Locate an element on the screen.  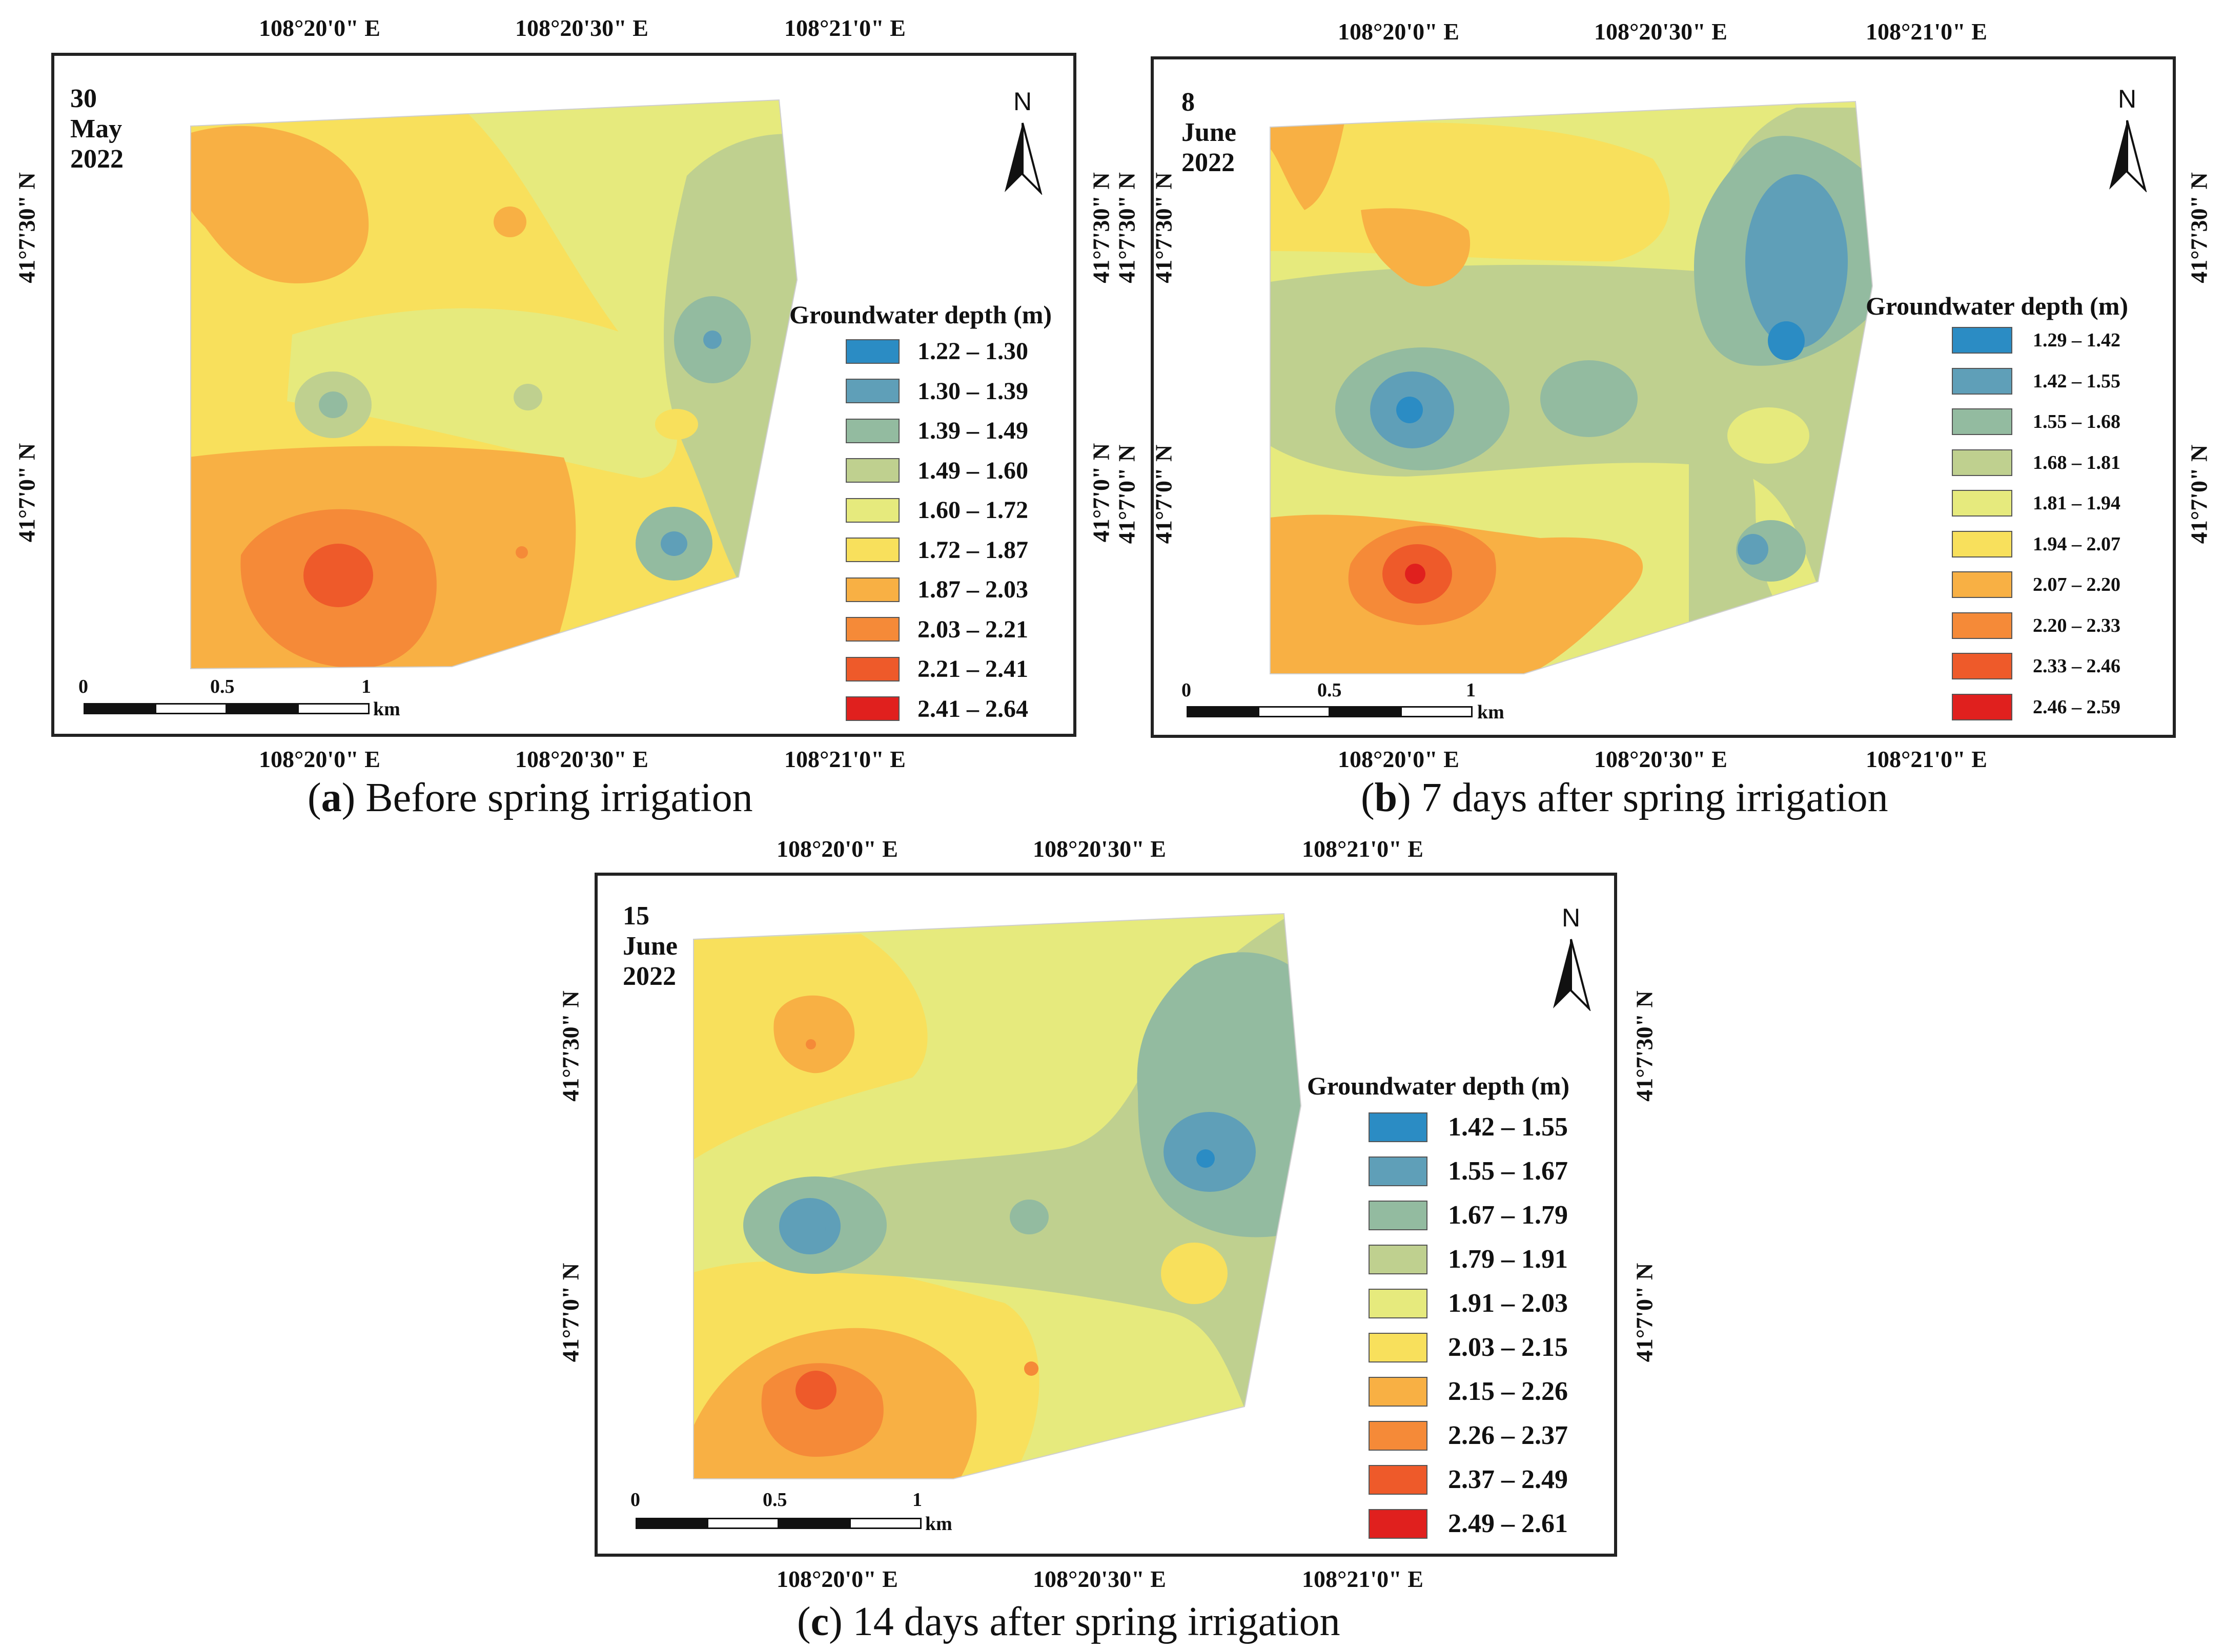
legend-range: 1.55 – 1.67 is located at coordinates (1508, 1171).